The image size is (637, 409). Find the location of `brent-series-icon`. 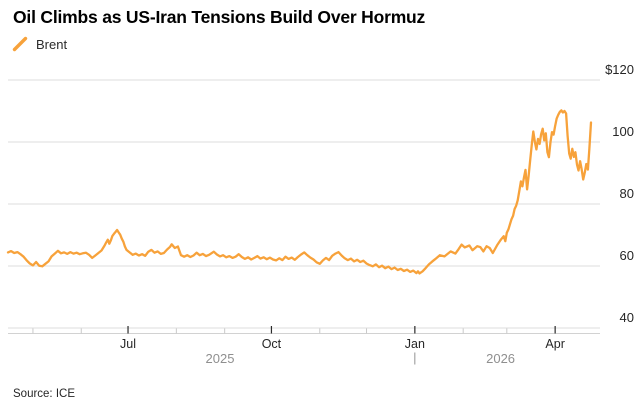

brent-series-icon is located at coordinates (20, 44).